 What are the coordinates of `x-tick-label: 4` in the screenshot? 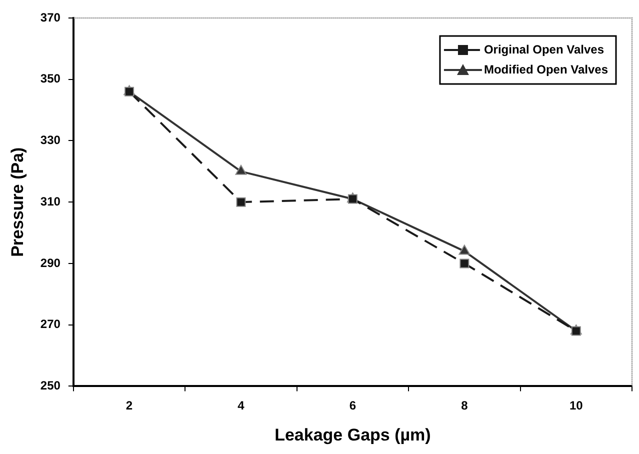 It's located at (241, 405).